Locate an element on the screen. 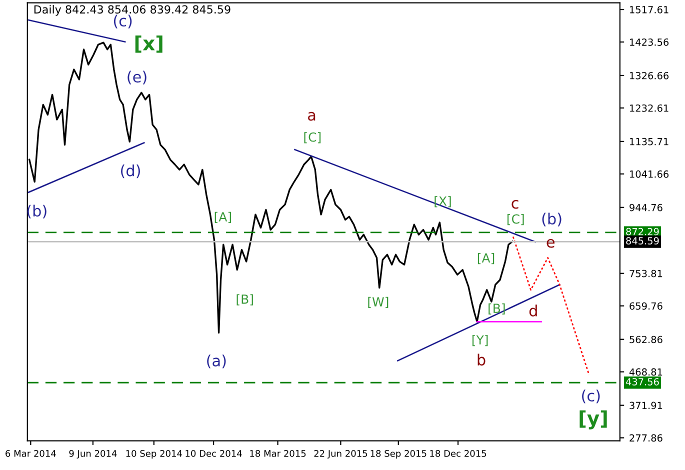  x-tick-label: 22 Jun 2015 is located at coordinates (341, 454).